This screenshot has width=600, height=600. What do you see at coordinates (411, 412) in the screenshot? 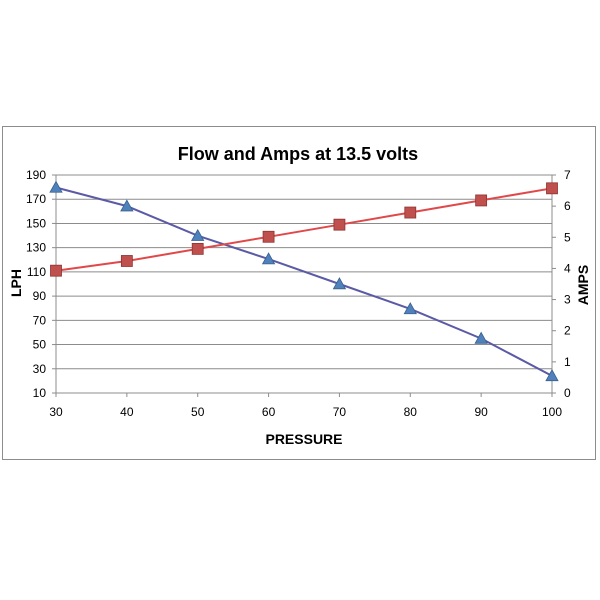
I see `x-tick-5: 80` at bounding box center [411, 412].